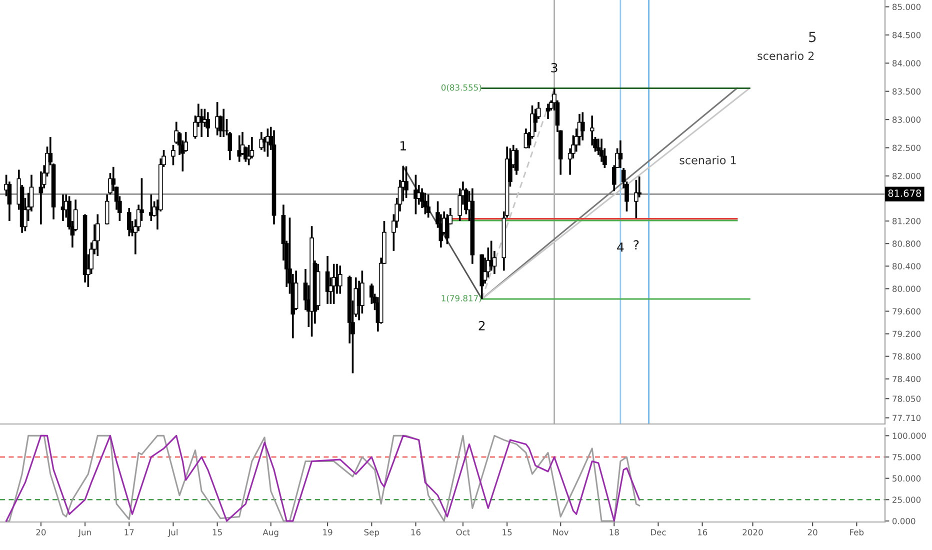 This screenshot has width=932, height=550. Describe the element at coordinates (463, 532) in the screenshot. I see `x-tick-label: Oct` at that location.